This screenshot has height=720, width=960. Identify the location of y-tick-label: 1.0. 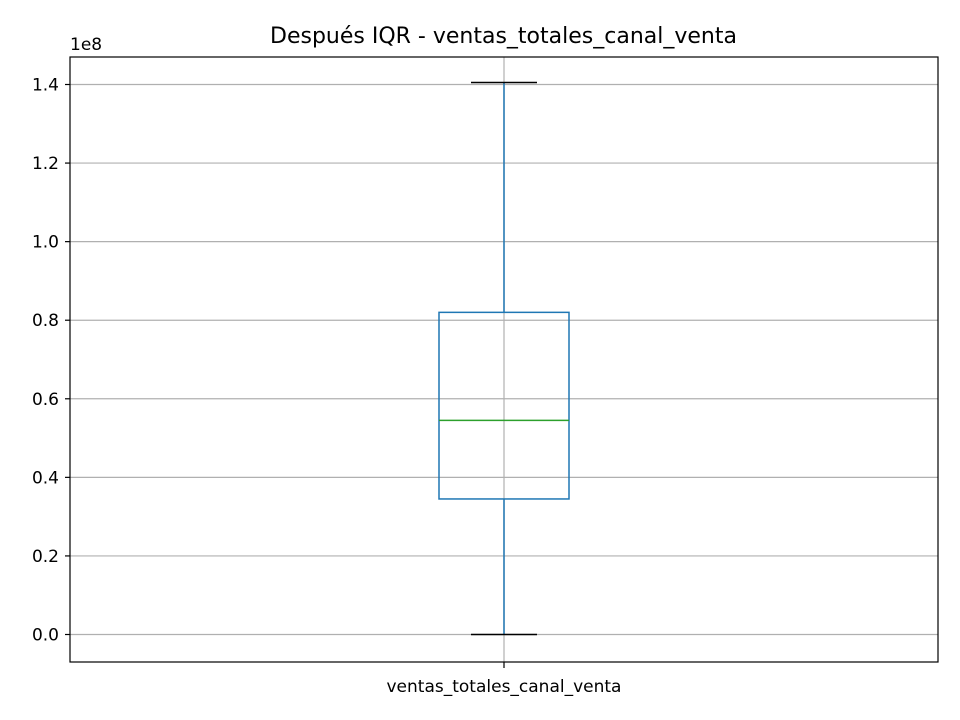
(45, 243).